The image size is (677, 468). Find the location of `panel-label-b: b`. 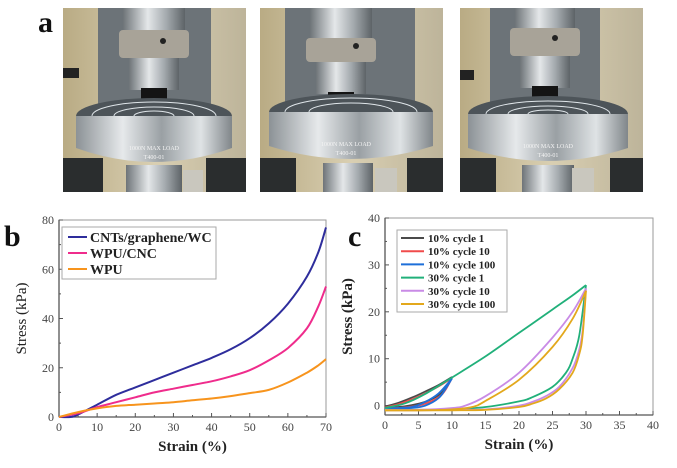

panel-label-b: b is located at coordinates (12, 236).